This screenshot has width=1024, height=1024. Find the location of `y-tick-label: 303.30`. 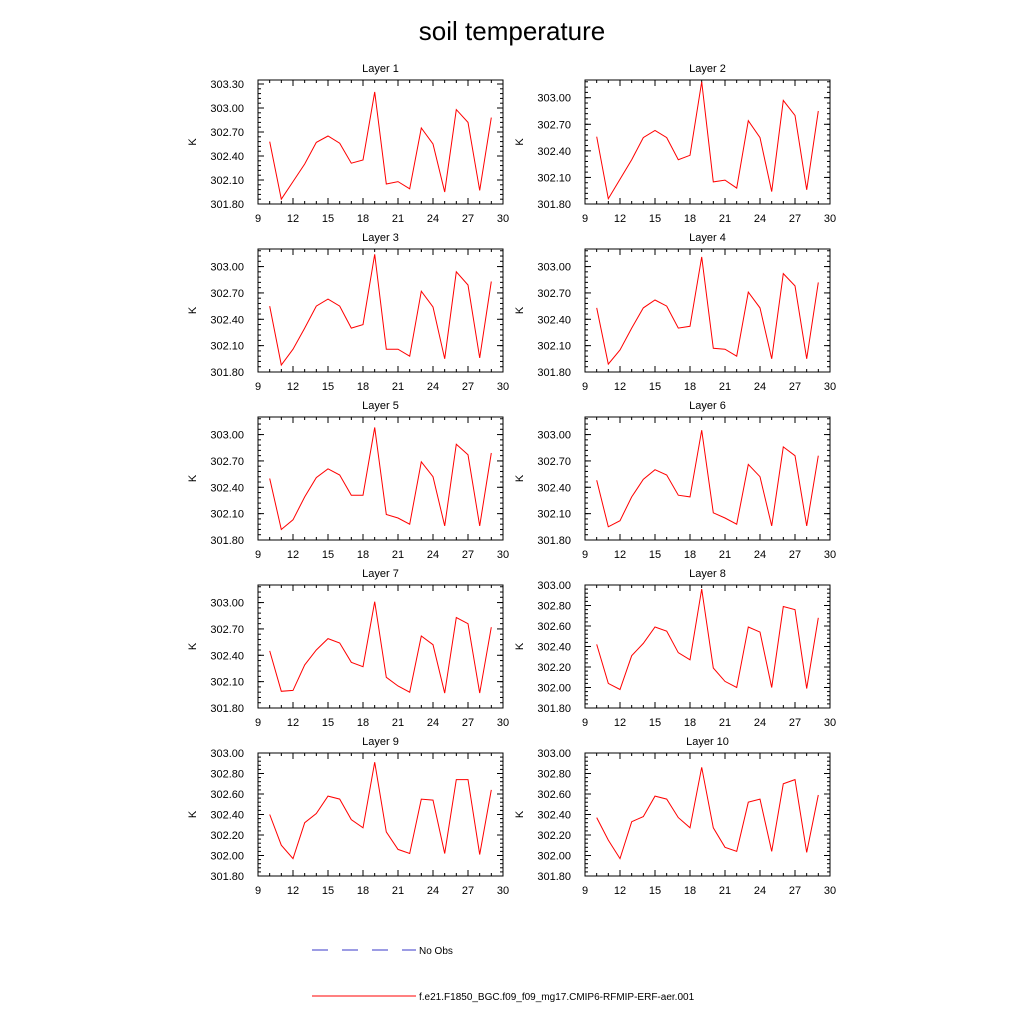

y-tick-label: 303.30 is located at coordinates (227, 85).